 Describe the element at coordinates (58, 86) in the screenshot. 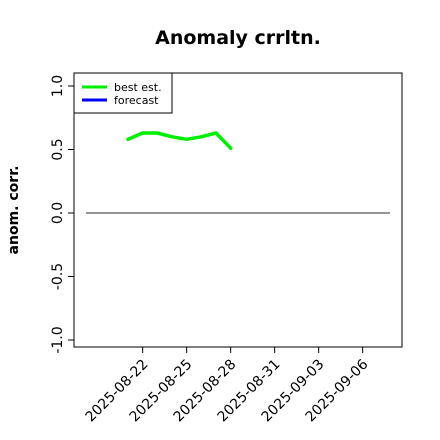

I see `y-tick-label: 1.0` at that location.